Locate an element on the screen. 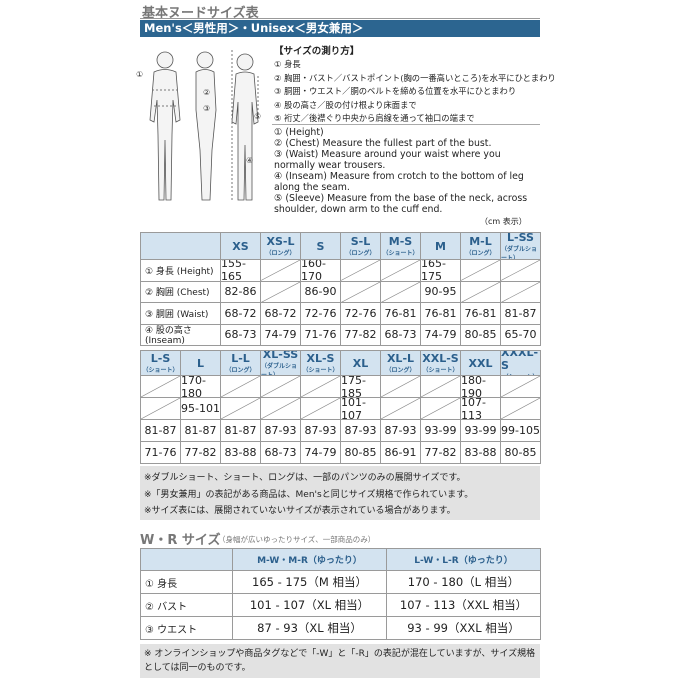 The height and width of the screenshot is (680, 680). size: M-S is located at coordinates (400, 241).